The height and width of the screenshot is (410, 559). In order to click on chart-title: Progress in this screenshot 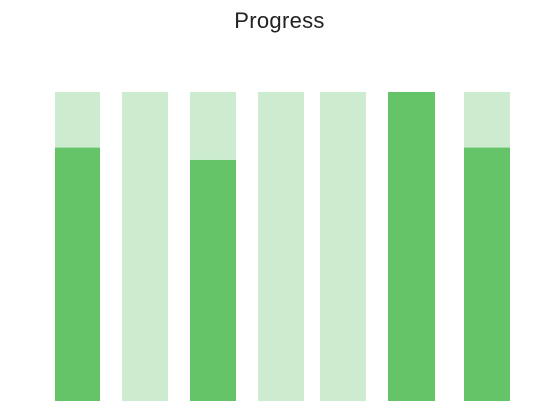, I will do `click(279, 20)`.